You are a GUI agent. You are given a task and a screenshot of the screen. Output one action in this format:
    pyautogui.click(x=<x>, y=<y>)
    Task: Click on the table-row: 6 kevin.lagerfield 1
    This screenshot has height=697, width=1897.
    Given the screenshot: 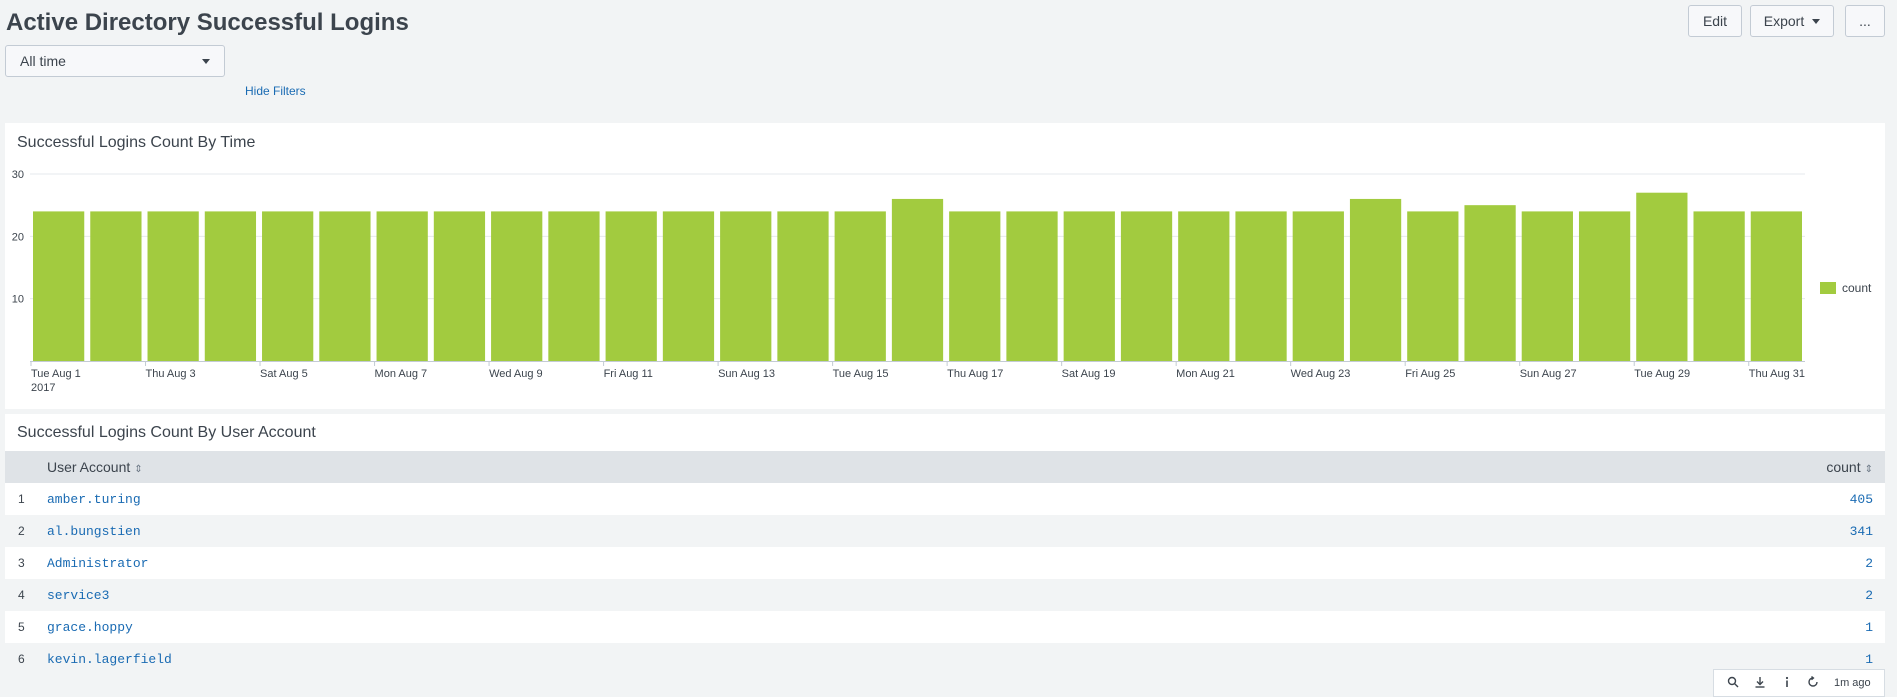 What is the action you would take?
    pyautogui.click(x=945, y=659)
    